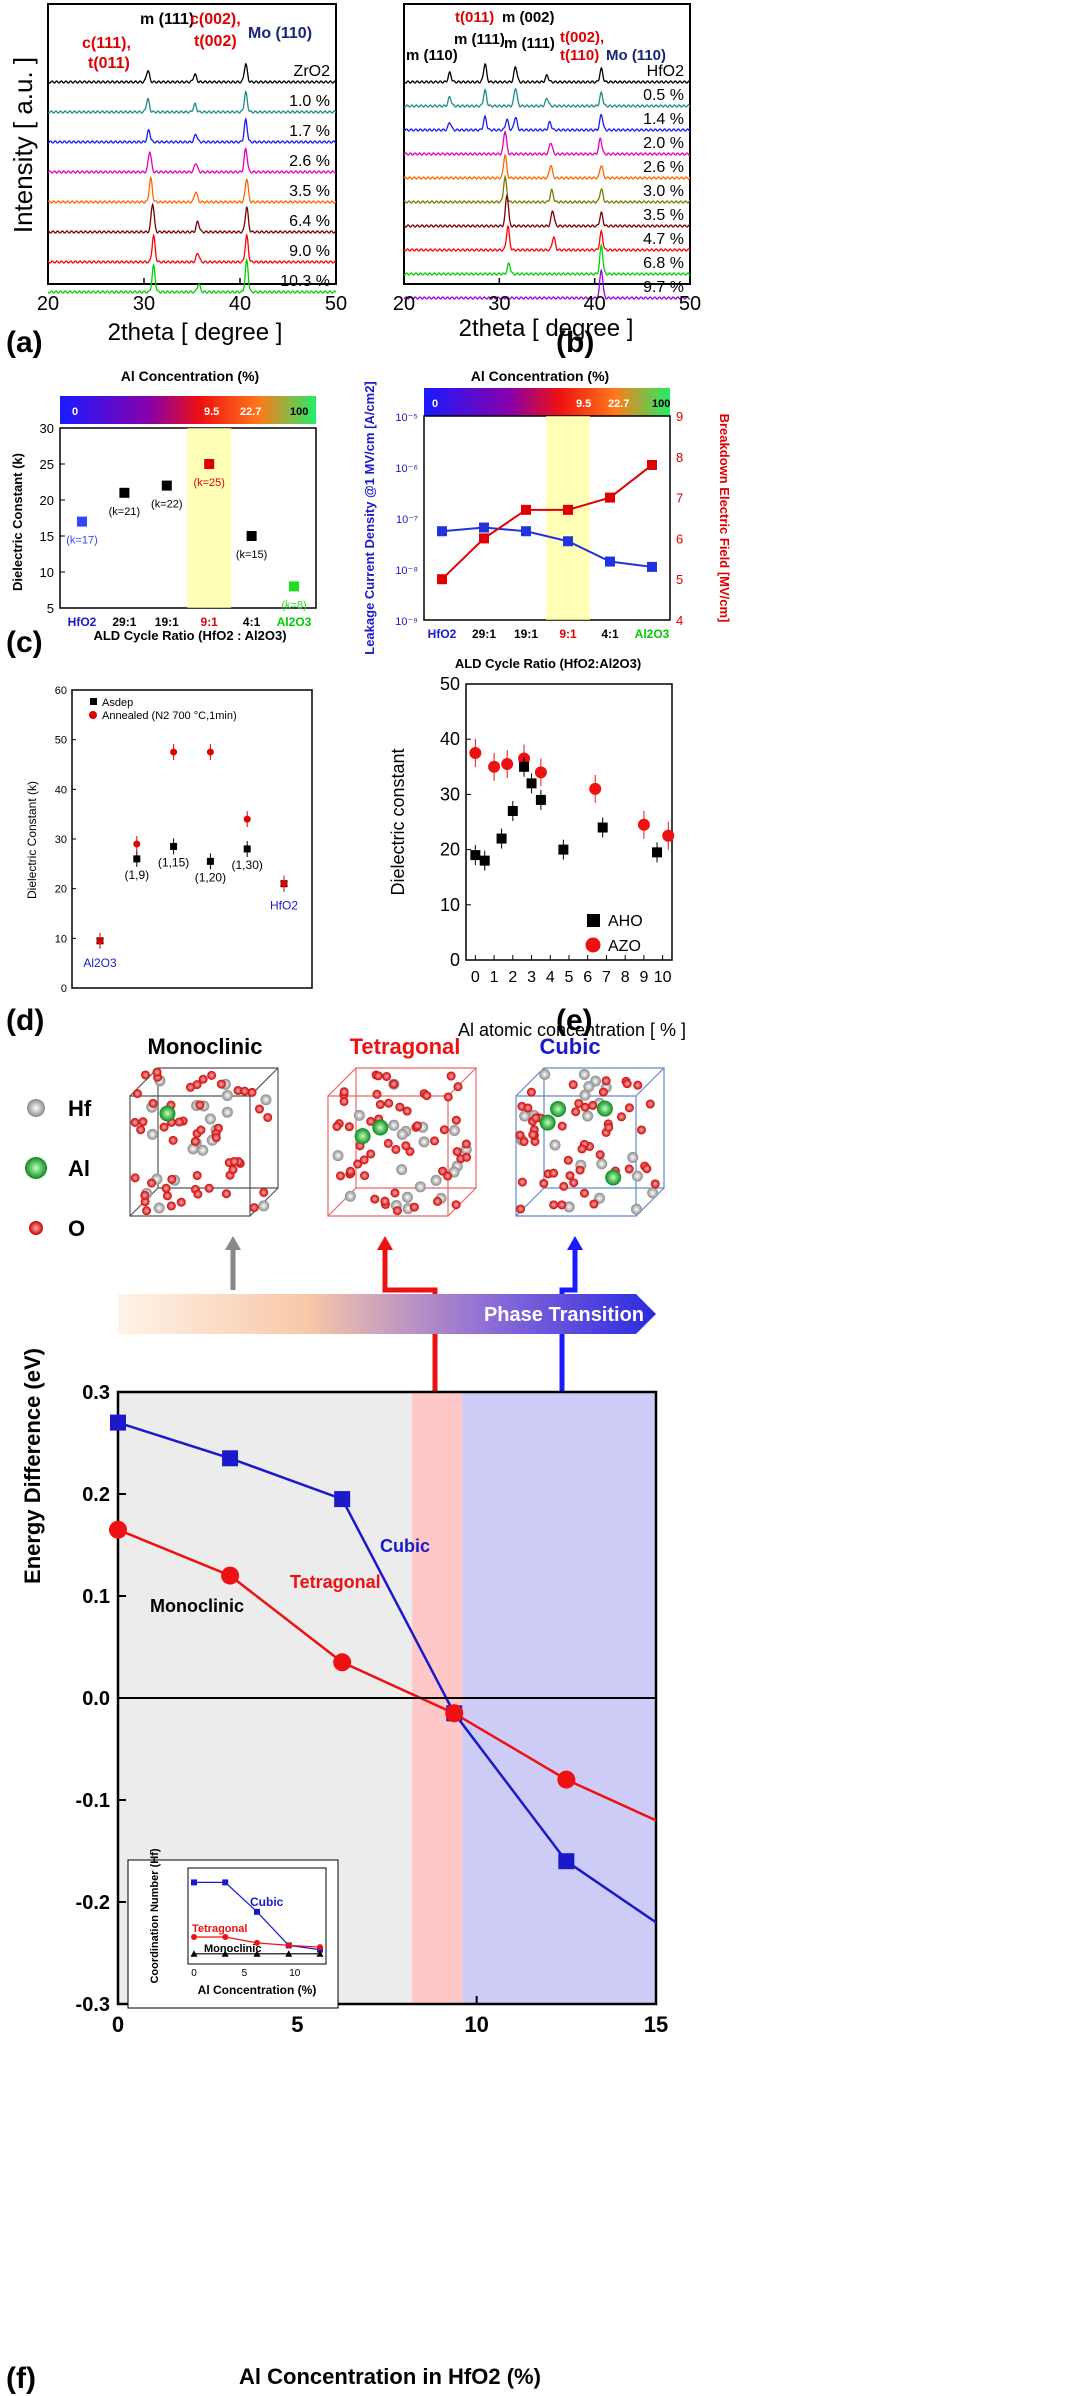  Describe the element at coordinates (579, 55) in the screenshot. I see `peak-annotation: t(110)` at that location.